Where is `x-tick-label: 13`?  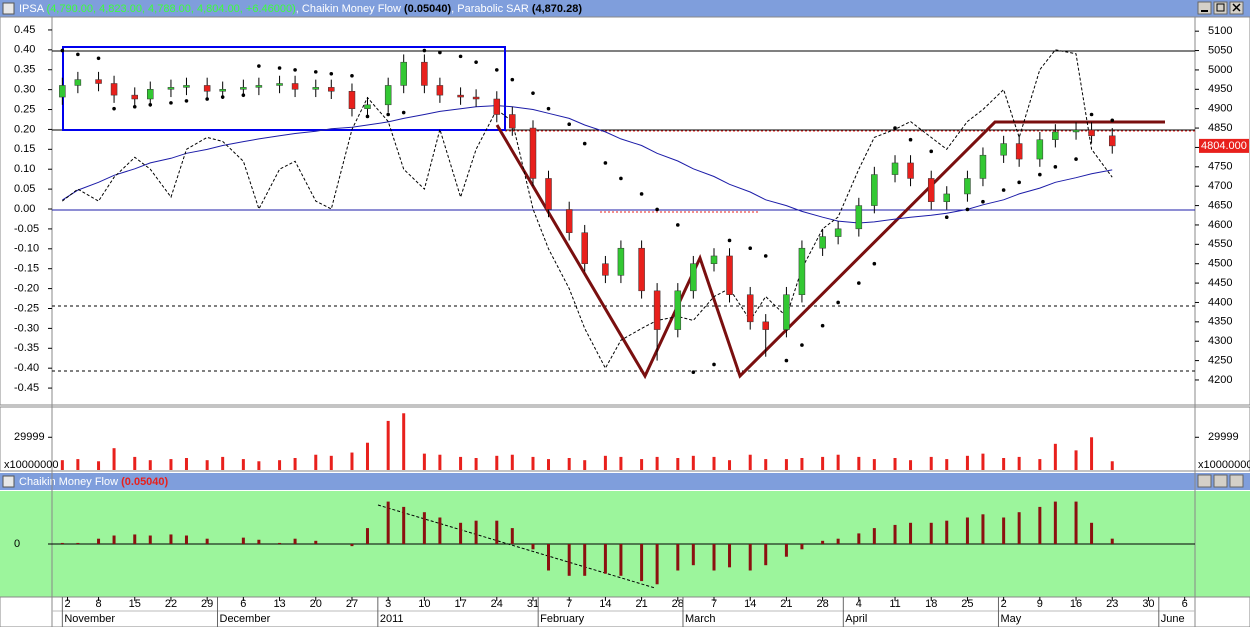 x-tick-label: 13 is located at coordinates (279, 604).